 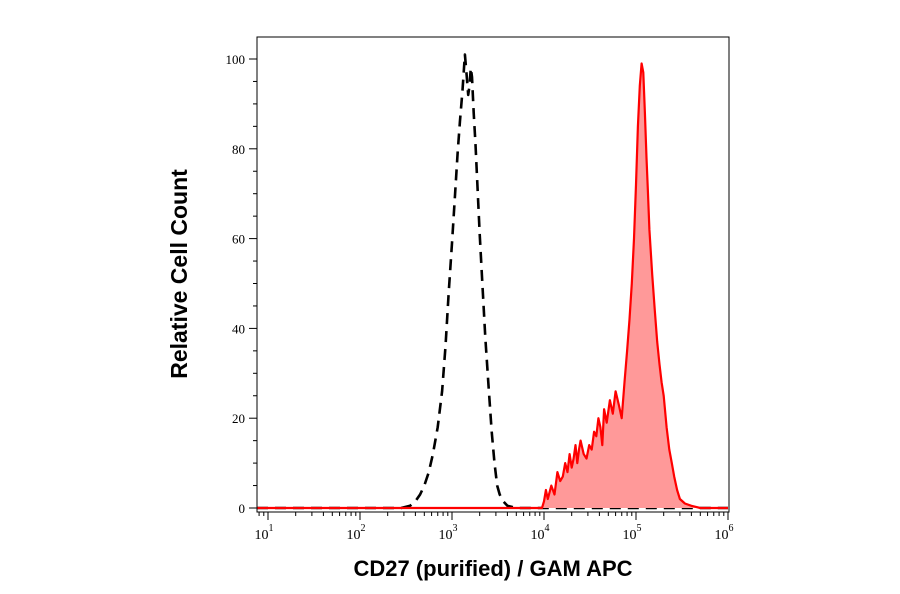 What do you see at coordinates (271, 528) in the screenshot?
I see `x-tick-exponent: 1` at bounding box center [271, 528].